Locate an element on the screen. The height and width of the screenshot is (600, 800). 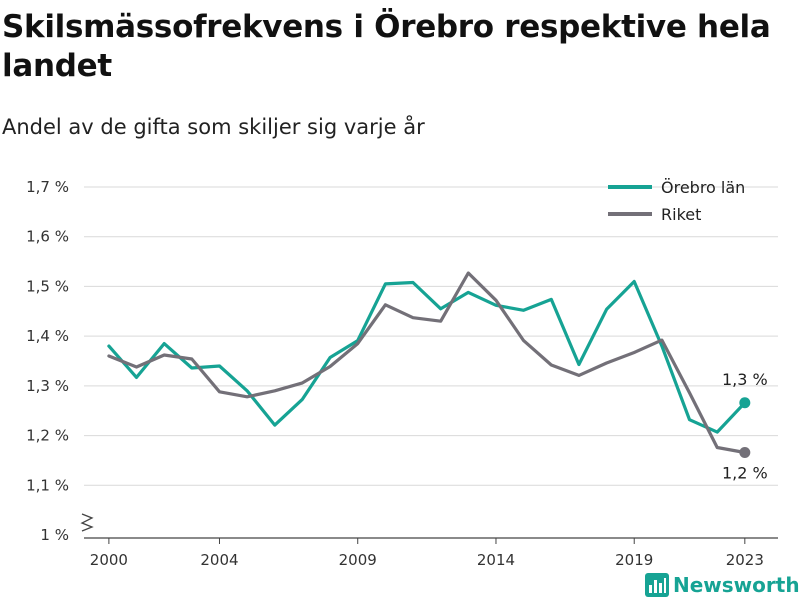
y-tick-label: 1 % is located at coordinates (54, 535).